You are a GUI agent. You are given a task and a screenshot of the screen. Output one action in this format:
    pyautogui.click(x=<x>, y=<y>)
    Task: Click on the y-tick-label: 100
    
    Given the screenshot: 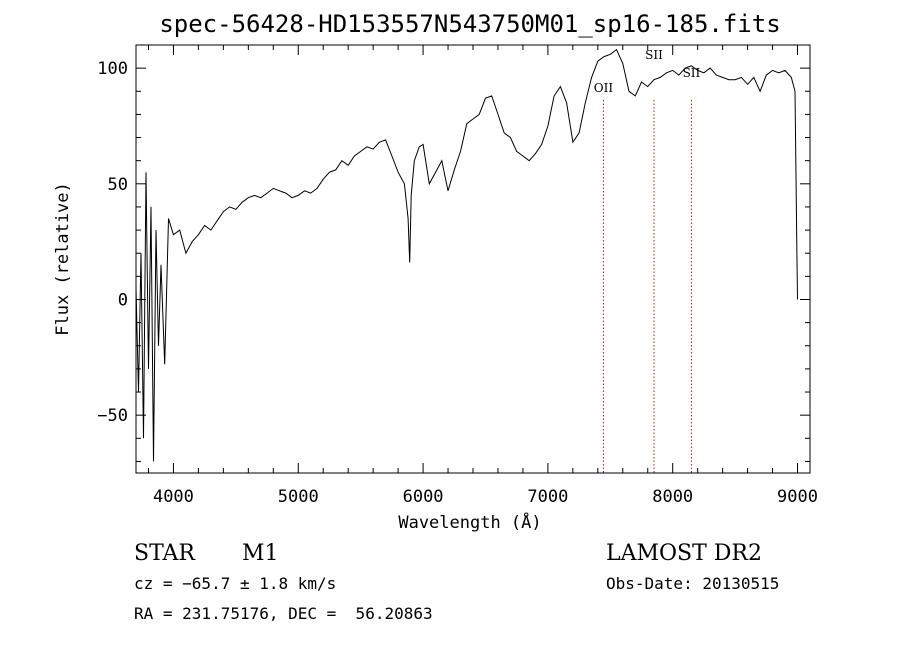 What is the action you would take?
    pyautogui.click(x=112, y=69)
    